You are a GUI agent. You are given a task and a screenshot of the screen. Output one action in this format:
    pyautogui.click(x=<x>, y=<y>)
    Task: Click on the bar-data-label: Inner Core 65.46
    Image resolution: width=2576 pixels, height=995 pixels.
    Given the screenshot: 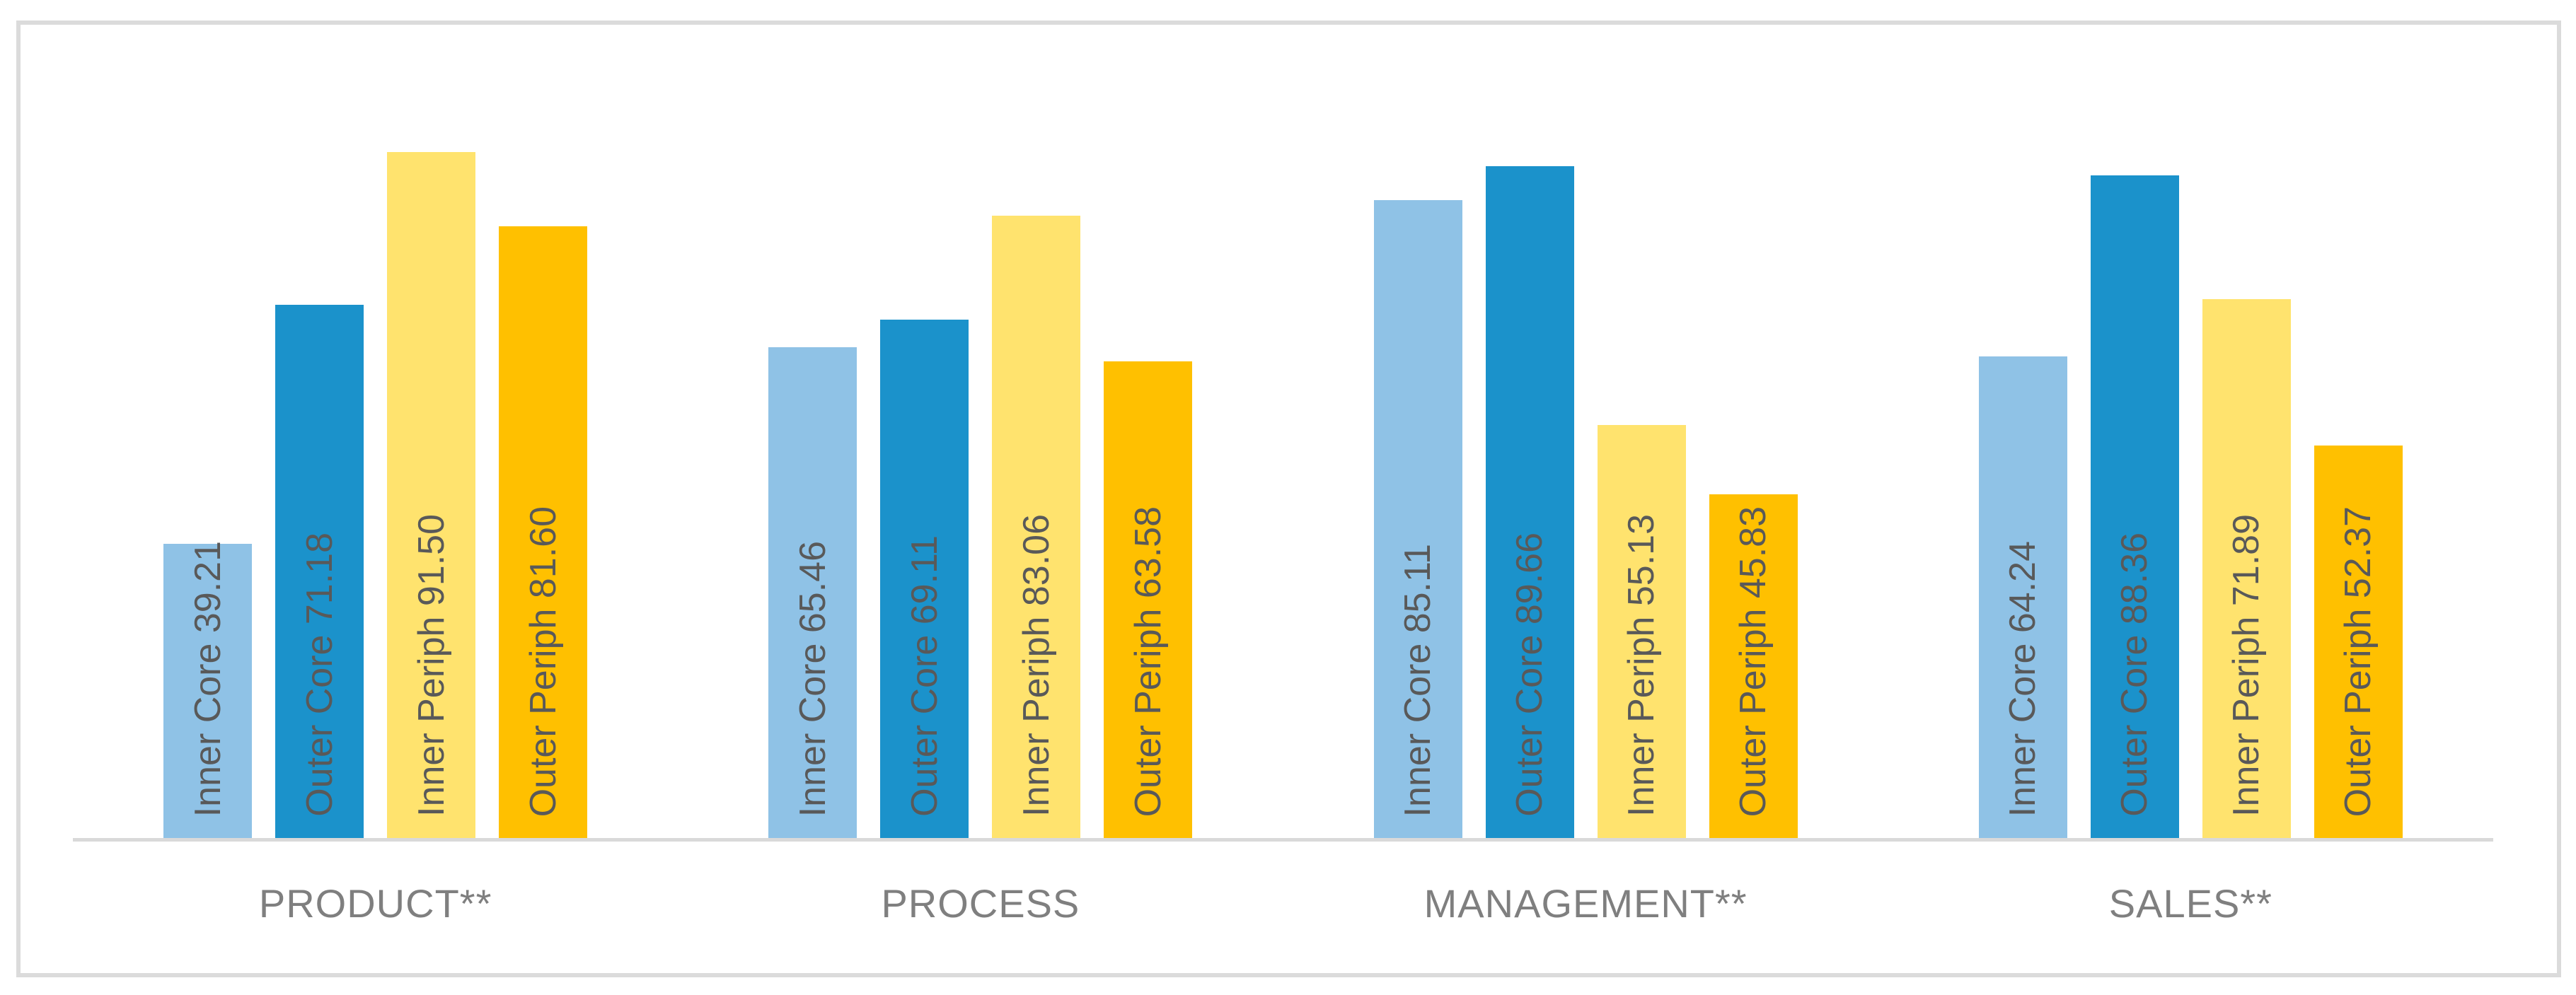 What is the action you would take?
    pyautogui.click(x=812, y=678)
    